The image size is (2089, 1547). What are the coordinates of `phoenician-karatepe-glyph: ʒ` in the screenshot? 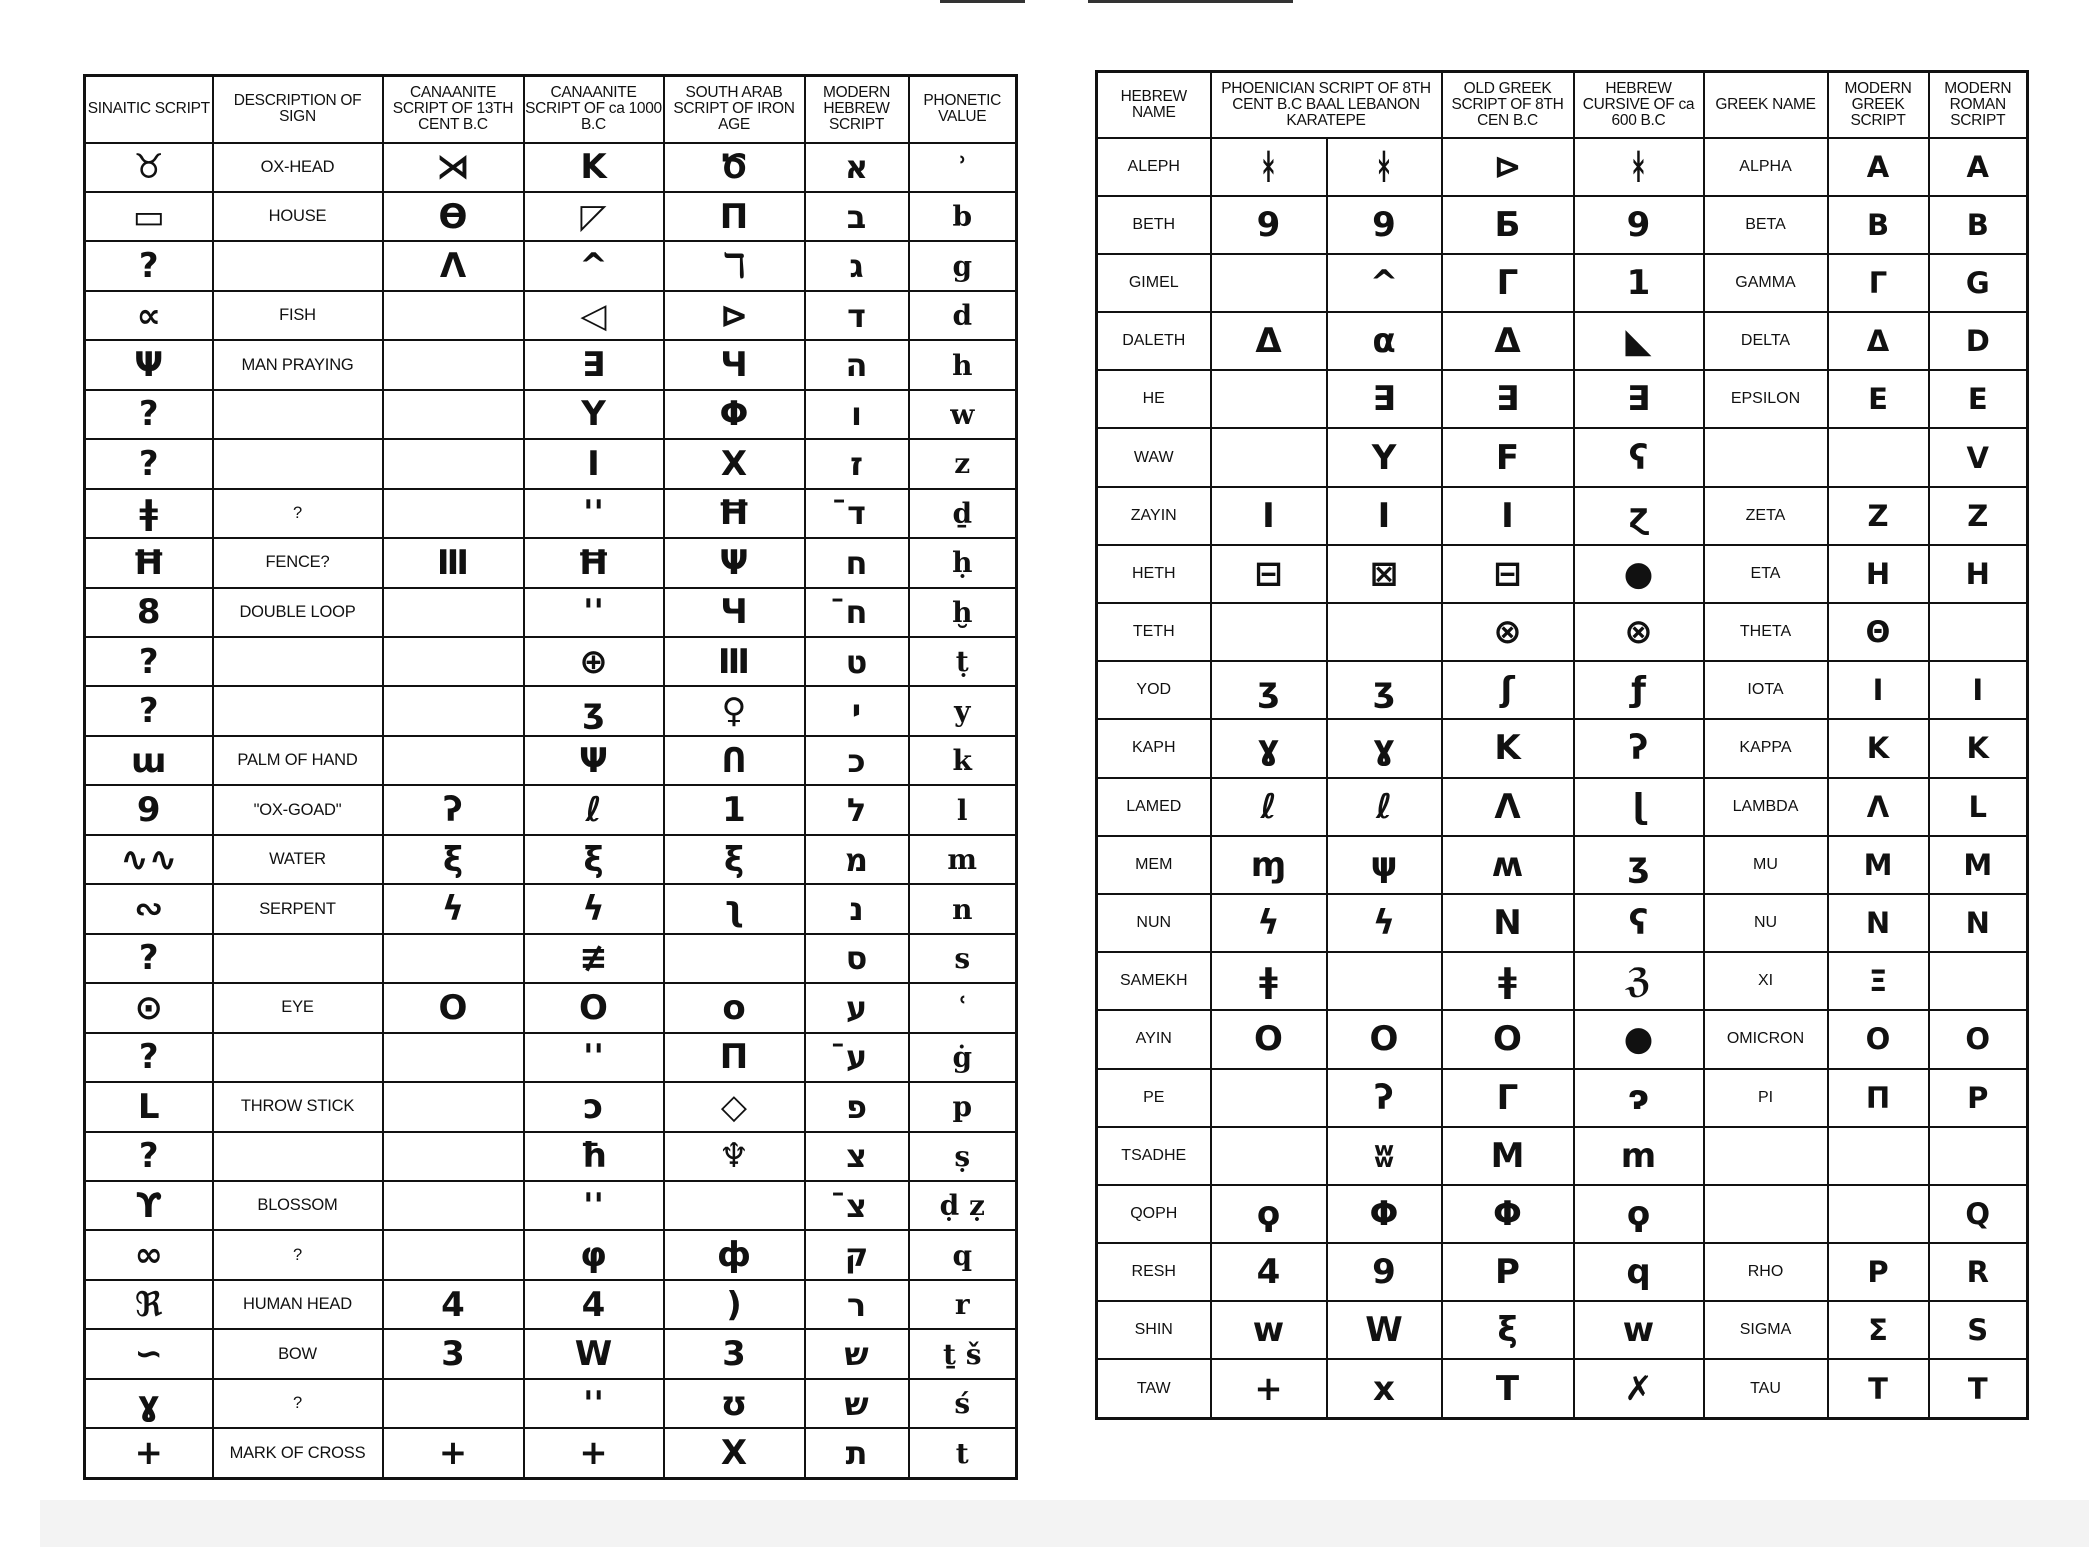 It's located at (1384, 690).